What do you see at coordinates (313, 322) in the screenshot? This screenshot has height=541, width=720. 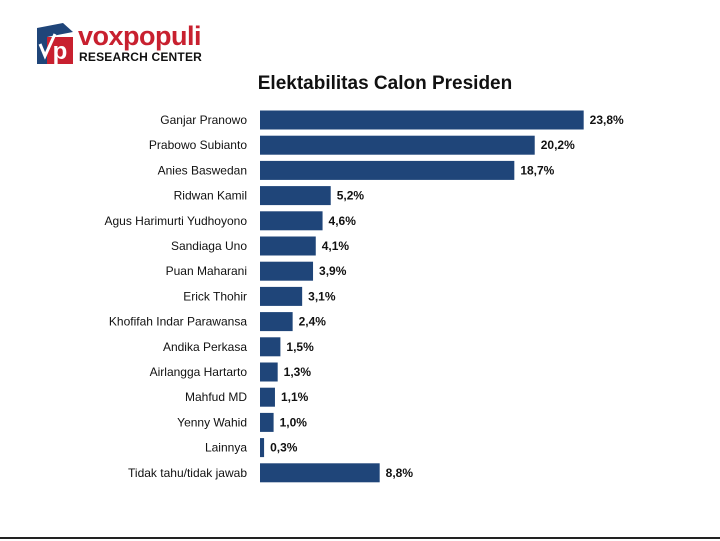 I see `value-label: 2,4%` at bounding box center [313, 322].